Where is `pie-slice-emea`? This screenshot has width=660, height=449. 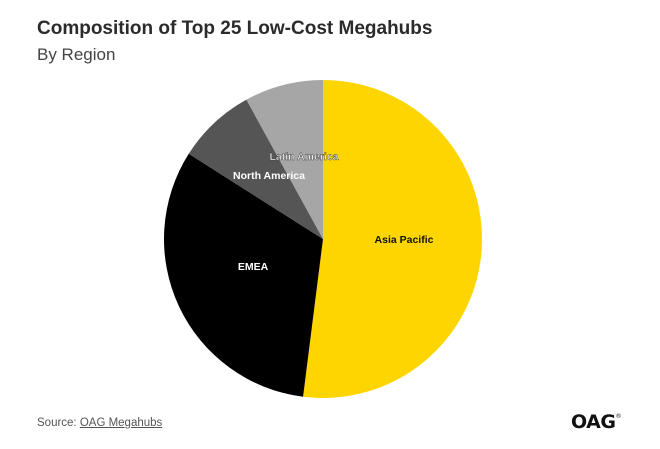
pie-slice-emea is located at coordinates (243, 275).